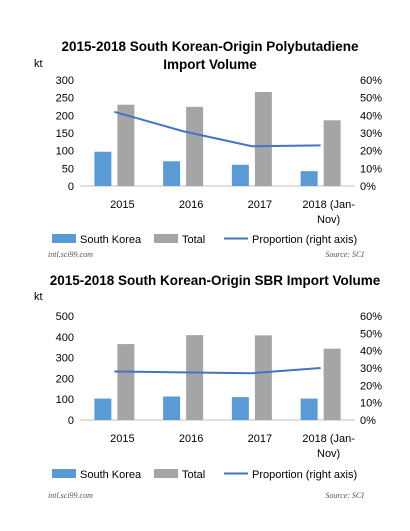 The image size is (410, 531). Describe the element at coordinates (65, 317) in the screenshot. I see `y-tick-label: 500` at that location.